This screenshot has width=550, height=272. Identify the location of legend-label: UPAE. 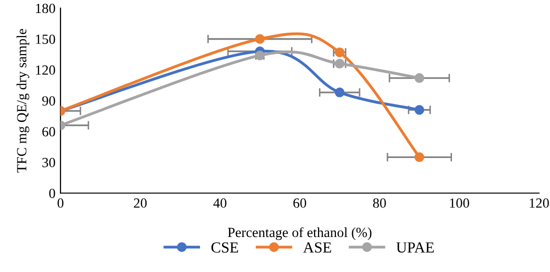
(415, 247).